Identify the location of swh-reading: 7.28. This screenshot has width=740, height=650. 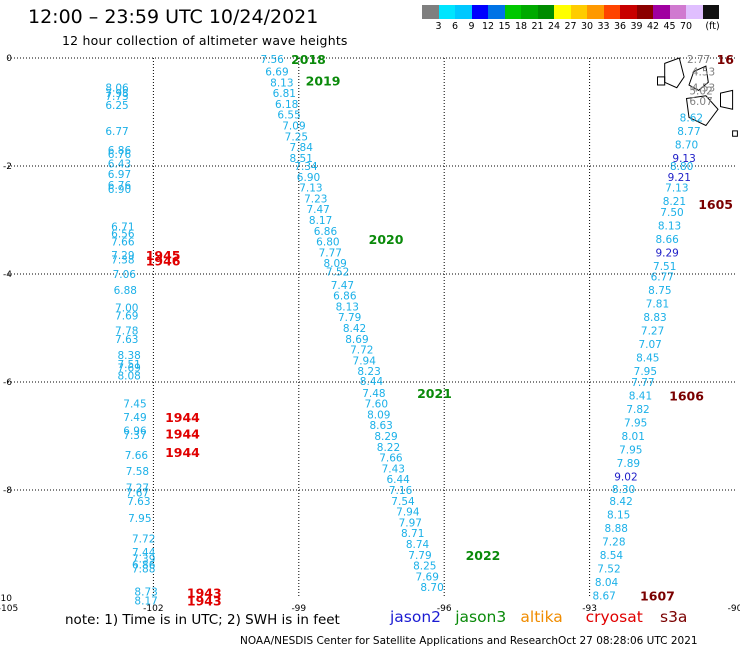
(613, 542).